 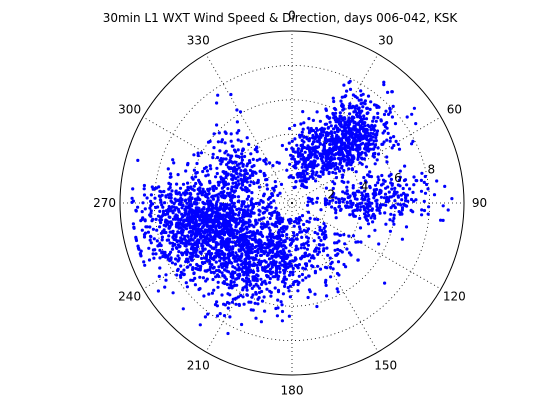 I want to click on angle-label-330: 330, so click(x=198, y=41).